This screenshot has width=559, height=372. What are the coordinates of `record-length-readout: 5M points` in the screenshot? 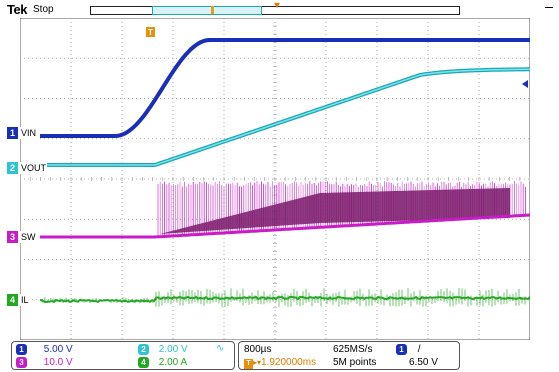 It's located at (355, 362).